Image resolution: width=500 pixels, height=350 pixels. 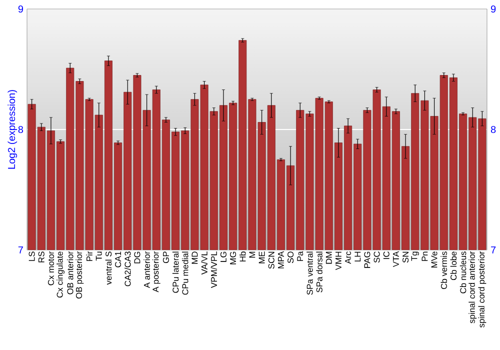 I want to click on x-tick-label: OB posterior, so click(x=80, y=274).